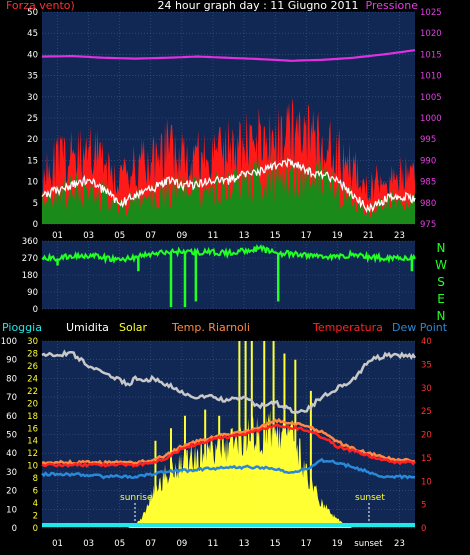 This screenshot has width=470, height=555. What do you see at coordinates (426, 365) in the screenshot?
I see `temperature-tick-label: 35` at bounding box center [426, 365].